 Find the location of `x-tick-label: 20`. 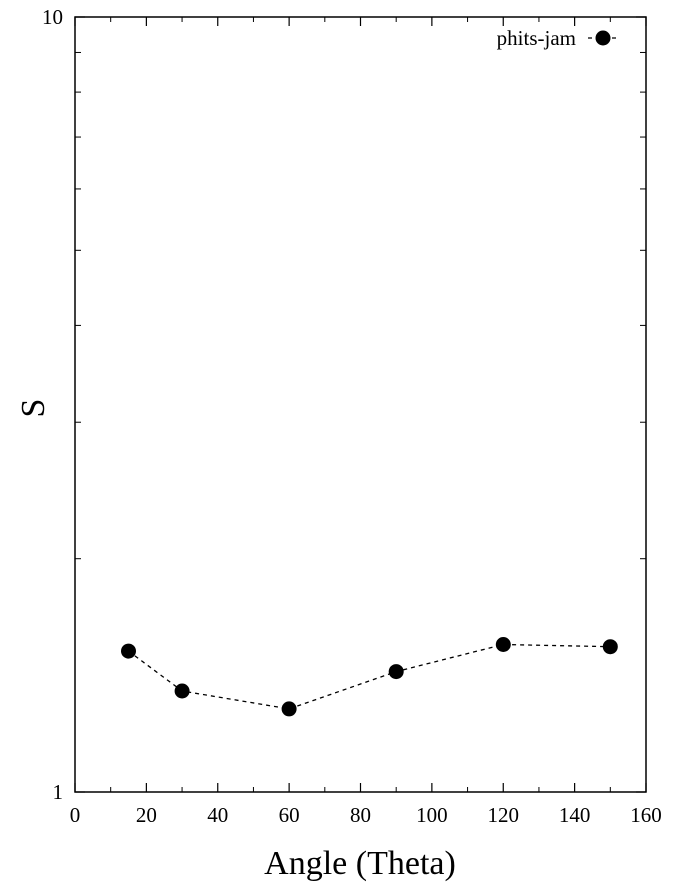

x-tick-label: 20 is located at coordinates (146, 815).